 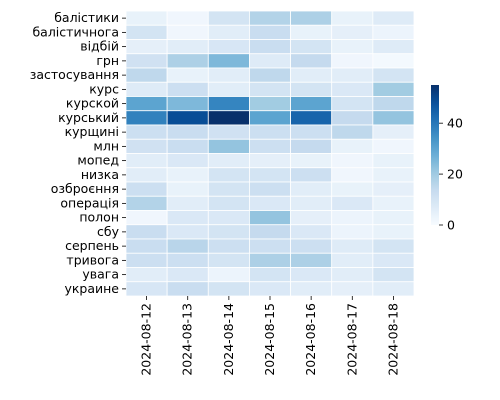 I want to click on y-tick-label: балістики, so click(x=86, y=17).